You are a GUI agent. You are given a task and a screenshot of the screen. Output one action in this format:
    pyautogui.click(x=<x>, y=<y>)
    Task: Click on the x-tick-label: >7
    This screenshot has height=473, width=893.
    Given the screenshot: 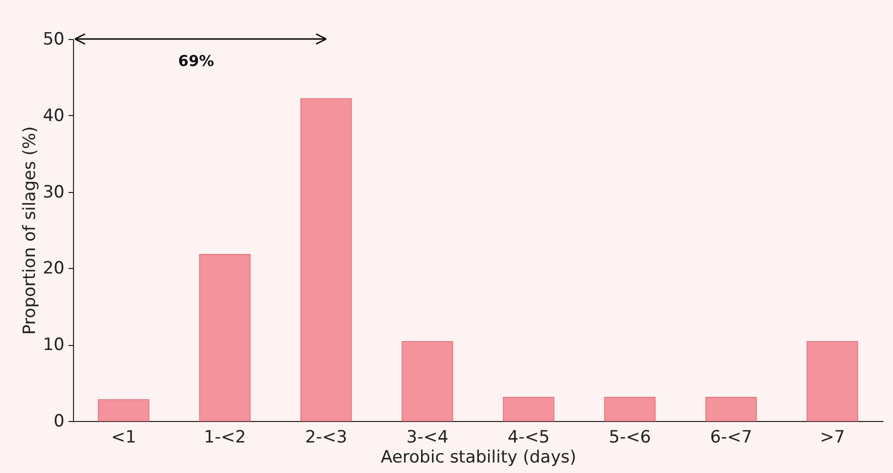 What is the action you would take?
    pyautogui.click(x=832, y=438)
    